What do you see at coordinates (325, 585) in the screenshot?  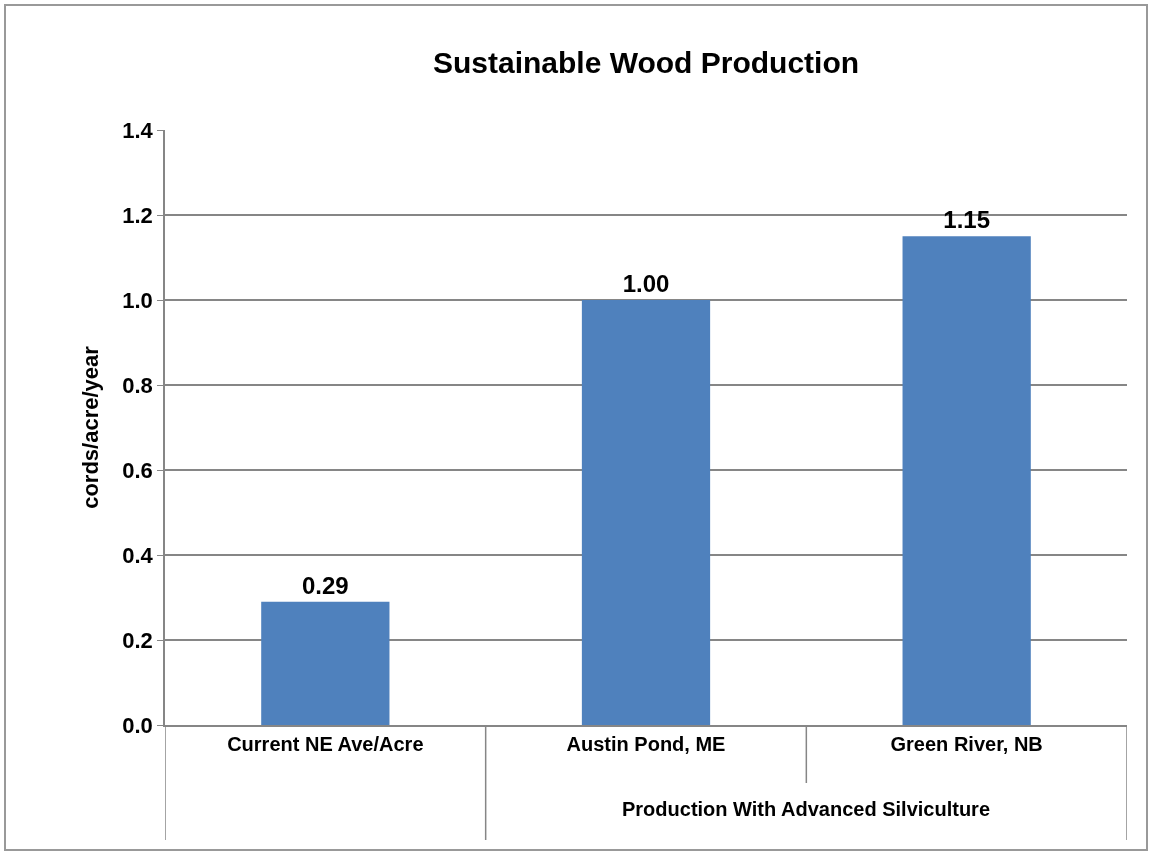 I see `data-label: 0.29` at bounding box center [325, 585].